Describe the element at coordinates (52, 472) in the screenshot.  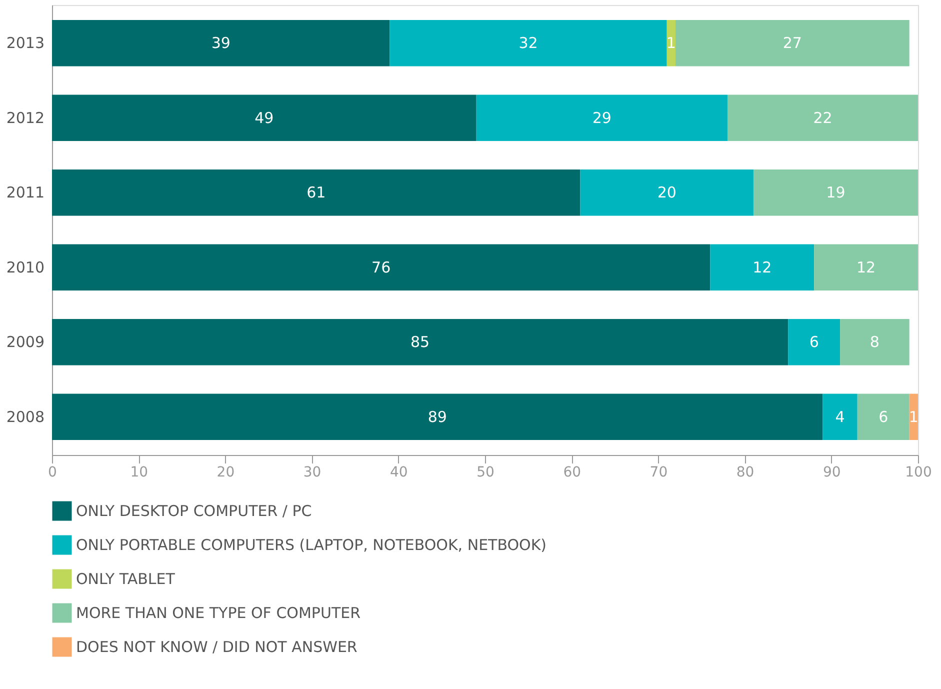
I see `x-tick-label: 0` at that location.